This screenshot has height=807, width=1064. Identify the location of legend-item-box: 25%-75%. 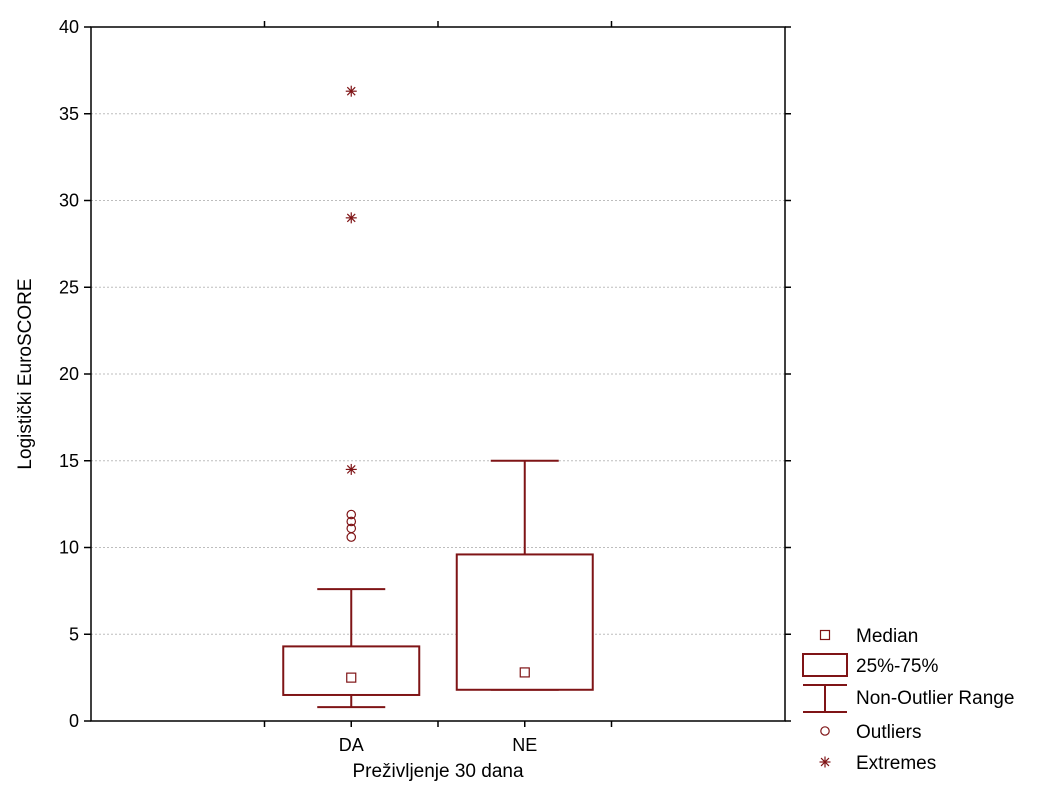
(870, 665).